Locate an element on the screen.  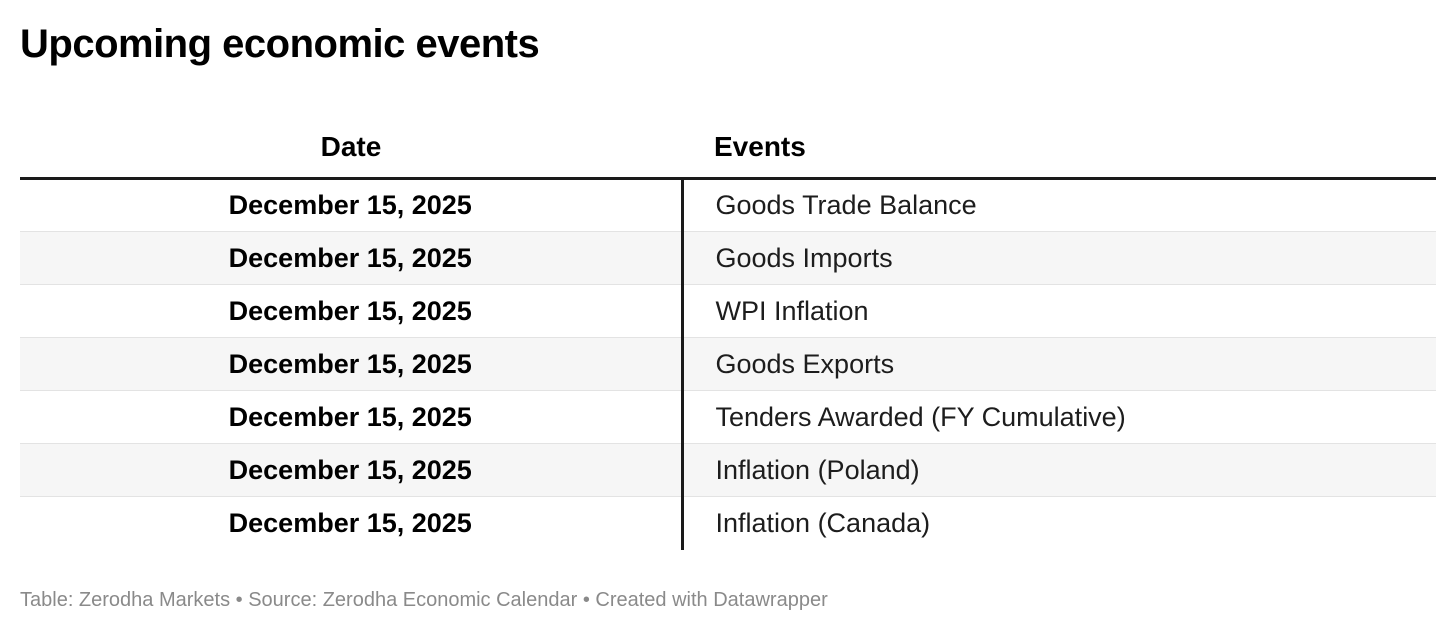
table-row: December 15, 2025 Inflation (Canada) is located at coordinates (728, 523).